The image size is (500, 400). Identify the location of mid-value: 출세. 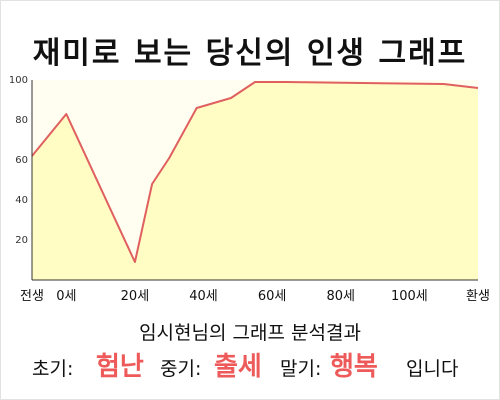
(238, 367).